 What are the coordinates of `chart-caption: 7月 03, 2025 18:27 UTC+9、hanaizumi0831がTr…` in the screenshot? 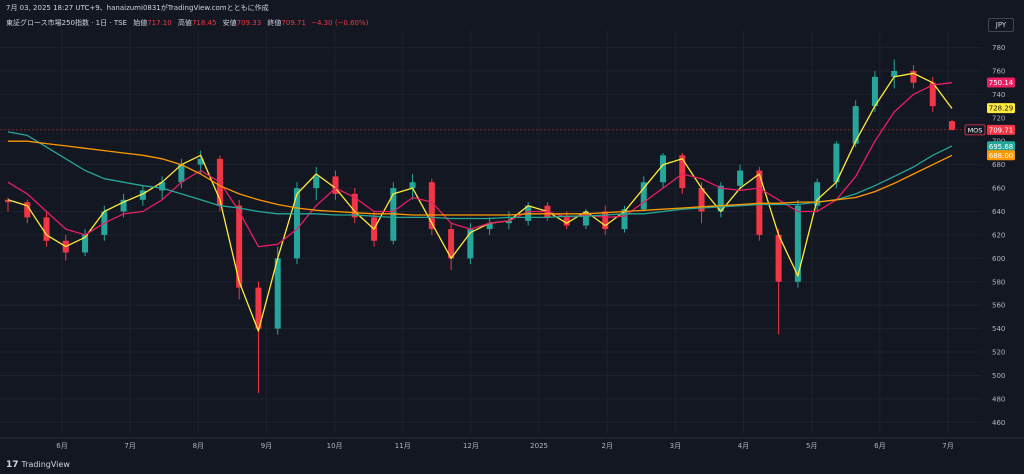 It's located at (137, 8).